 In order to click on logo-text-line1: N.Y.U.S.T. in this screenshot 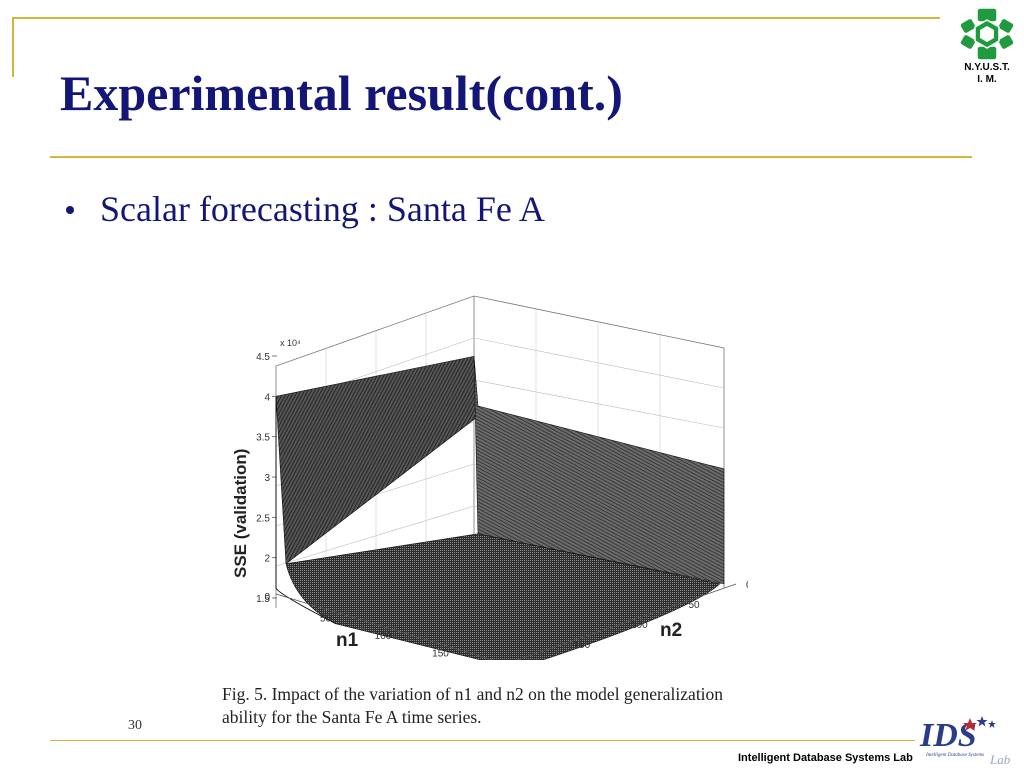, I will do `click(987, 67)`.